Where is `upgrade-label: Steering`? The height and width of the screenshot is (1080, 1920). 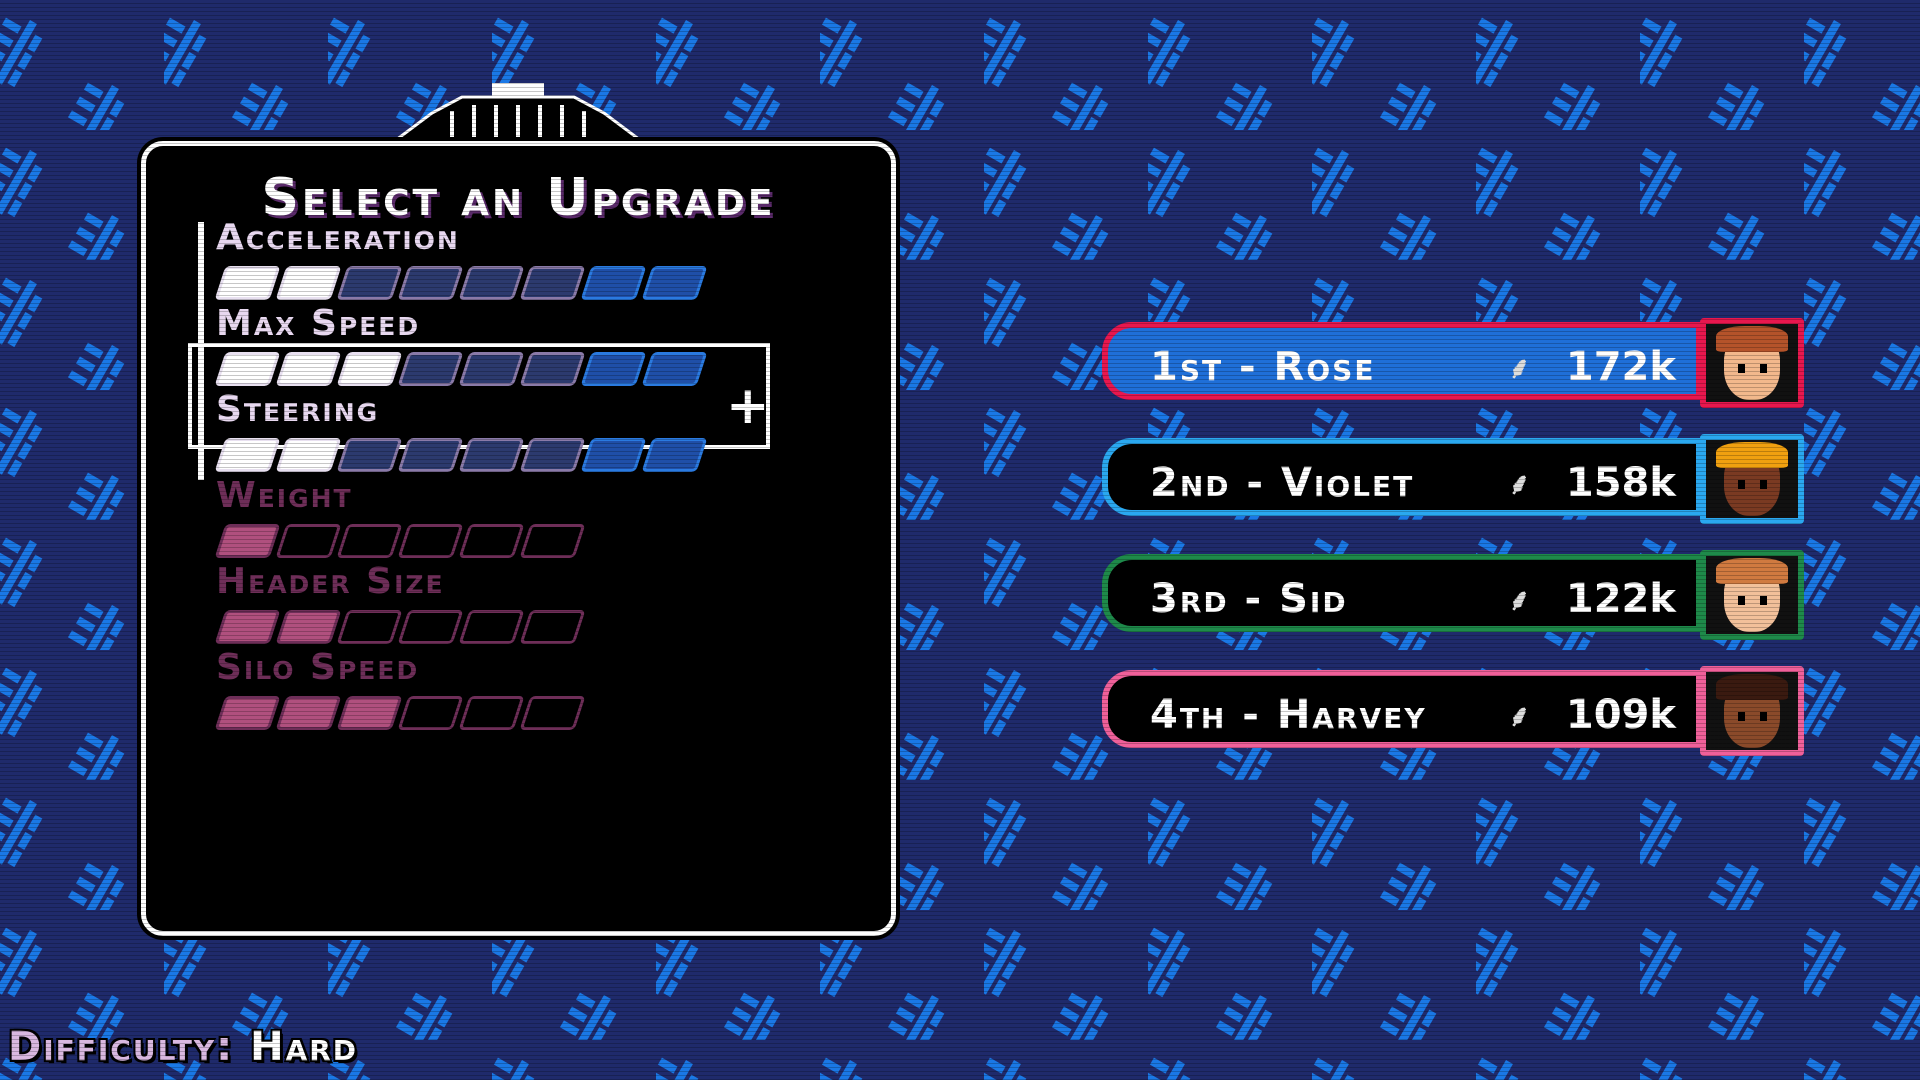 upgrade-label: Steering is located at coordinates (298, 409).